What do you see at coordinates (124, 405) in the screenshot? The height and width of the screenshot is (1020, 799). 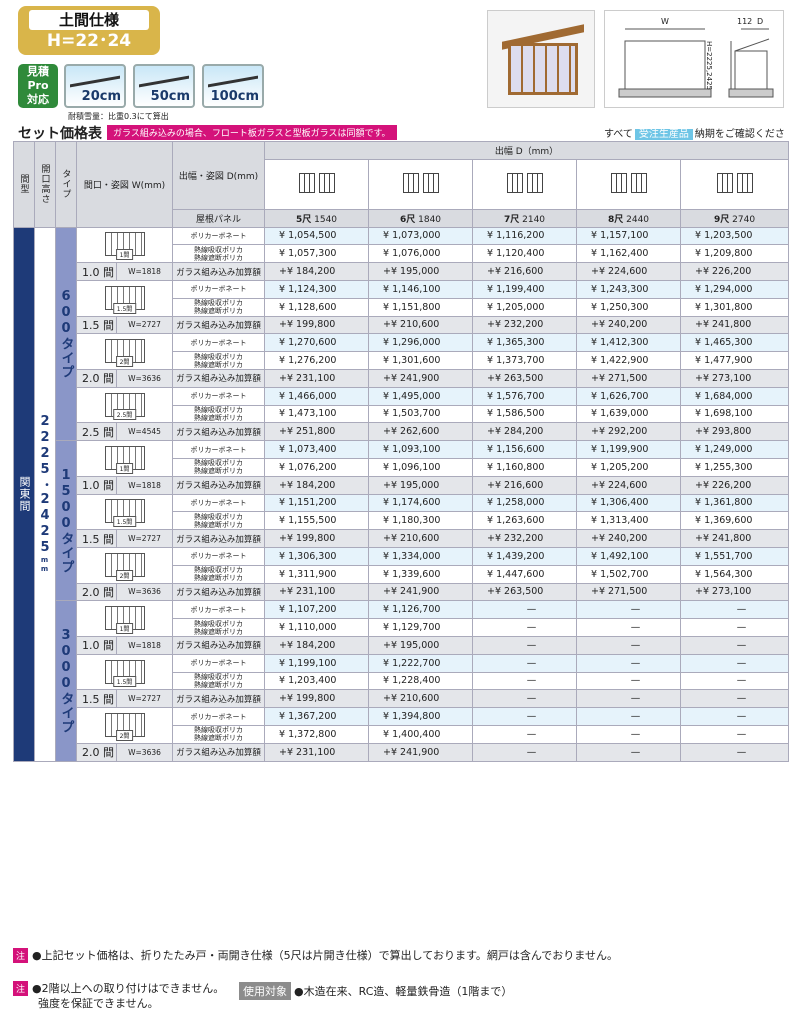 I see `opening-figure: 2.5間` at bounding box center [124, 405].